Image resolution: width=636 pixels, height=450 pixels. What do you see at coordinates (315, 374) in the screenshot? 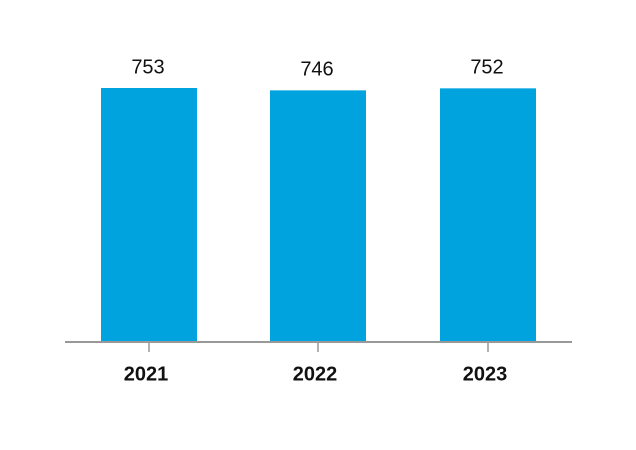
I see `x-tick-label: 2022` at bounding box center [315, 374].